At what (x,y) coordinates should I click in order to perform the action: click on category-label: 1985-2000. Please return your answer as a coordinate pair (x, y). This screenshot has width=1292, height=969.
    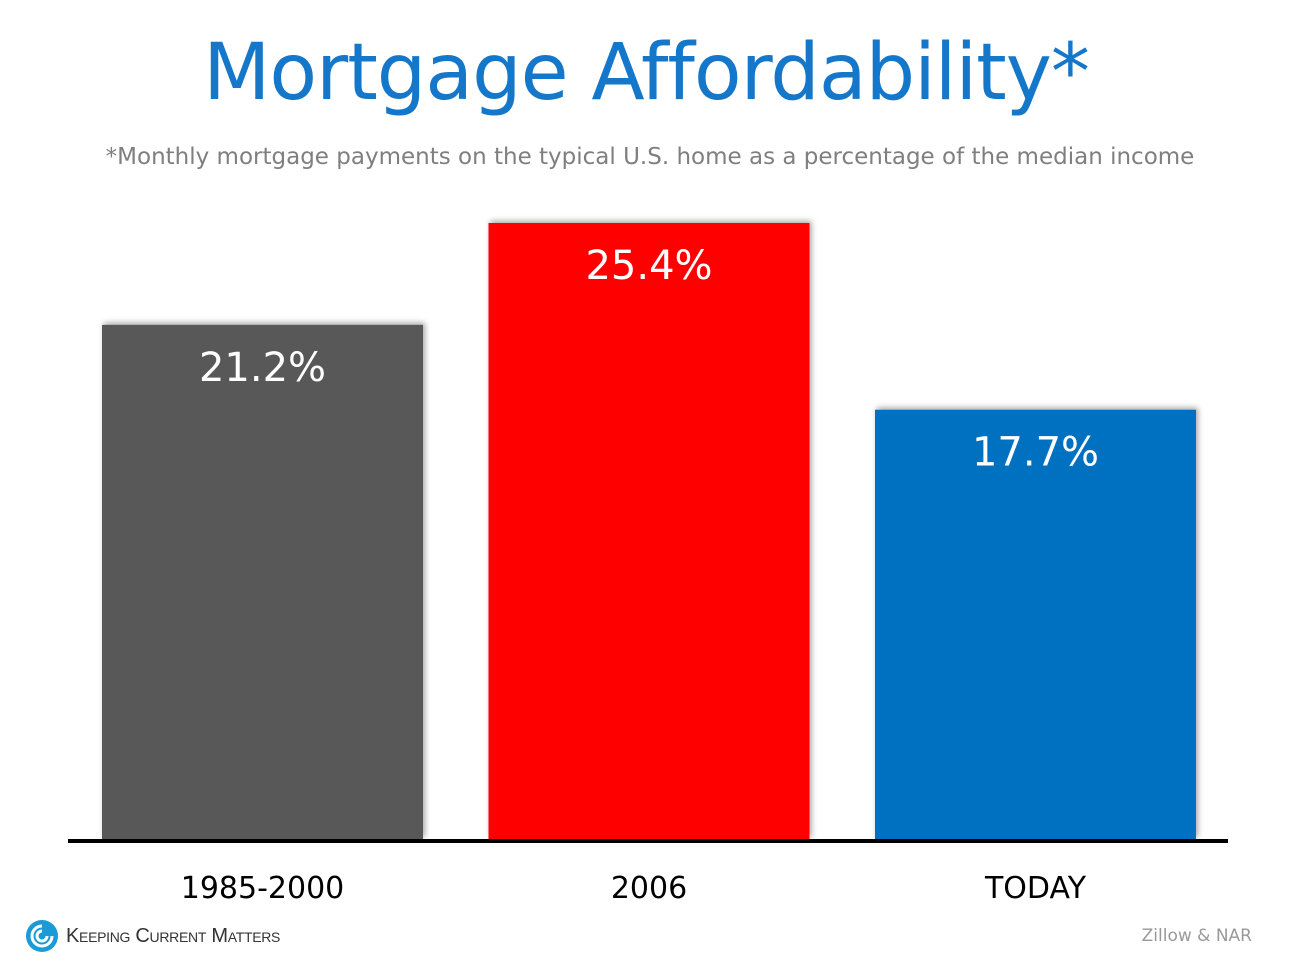
    Looking at the image, I should click on (263, 888).